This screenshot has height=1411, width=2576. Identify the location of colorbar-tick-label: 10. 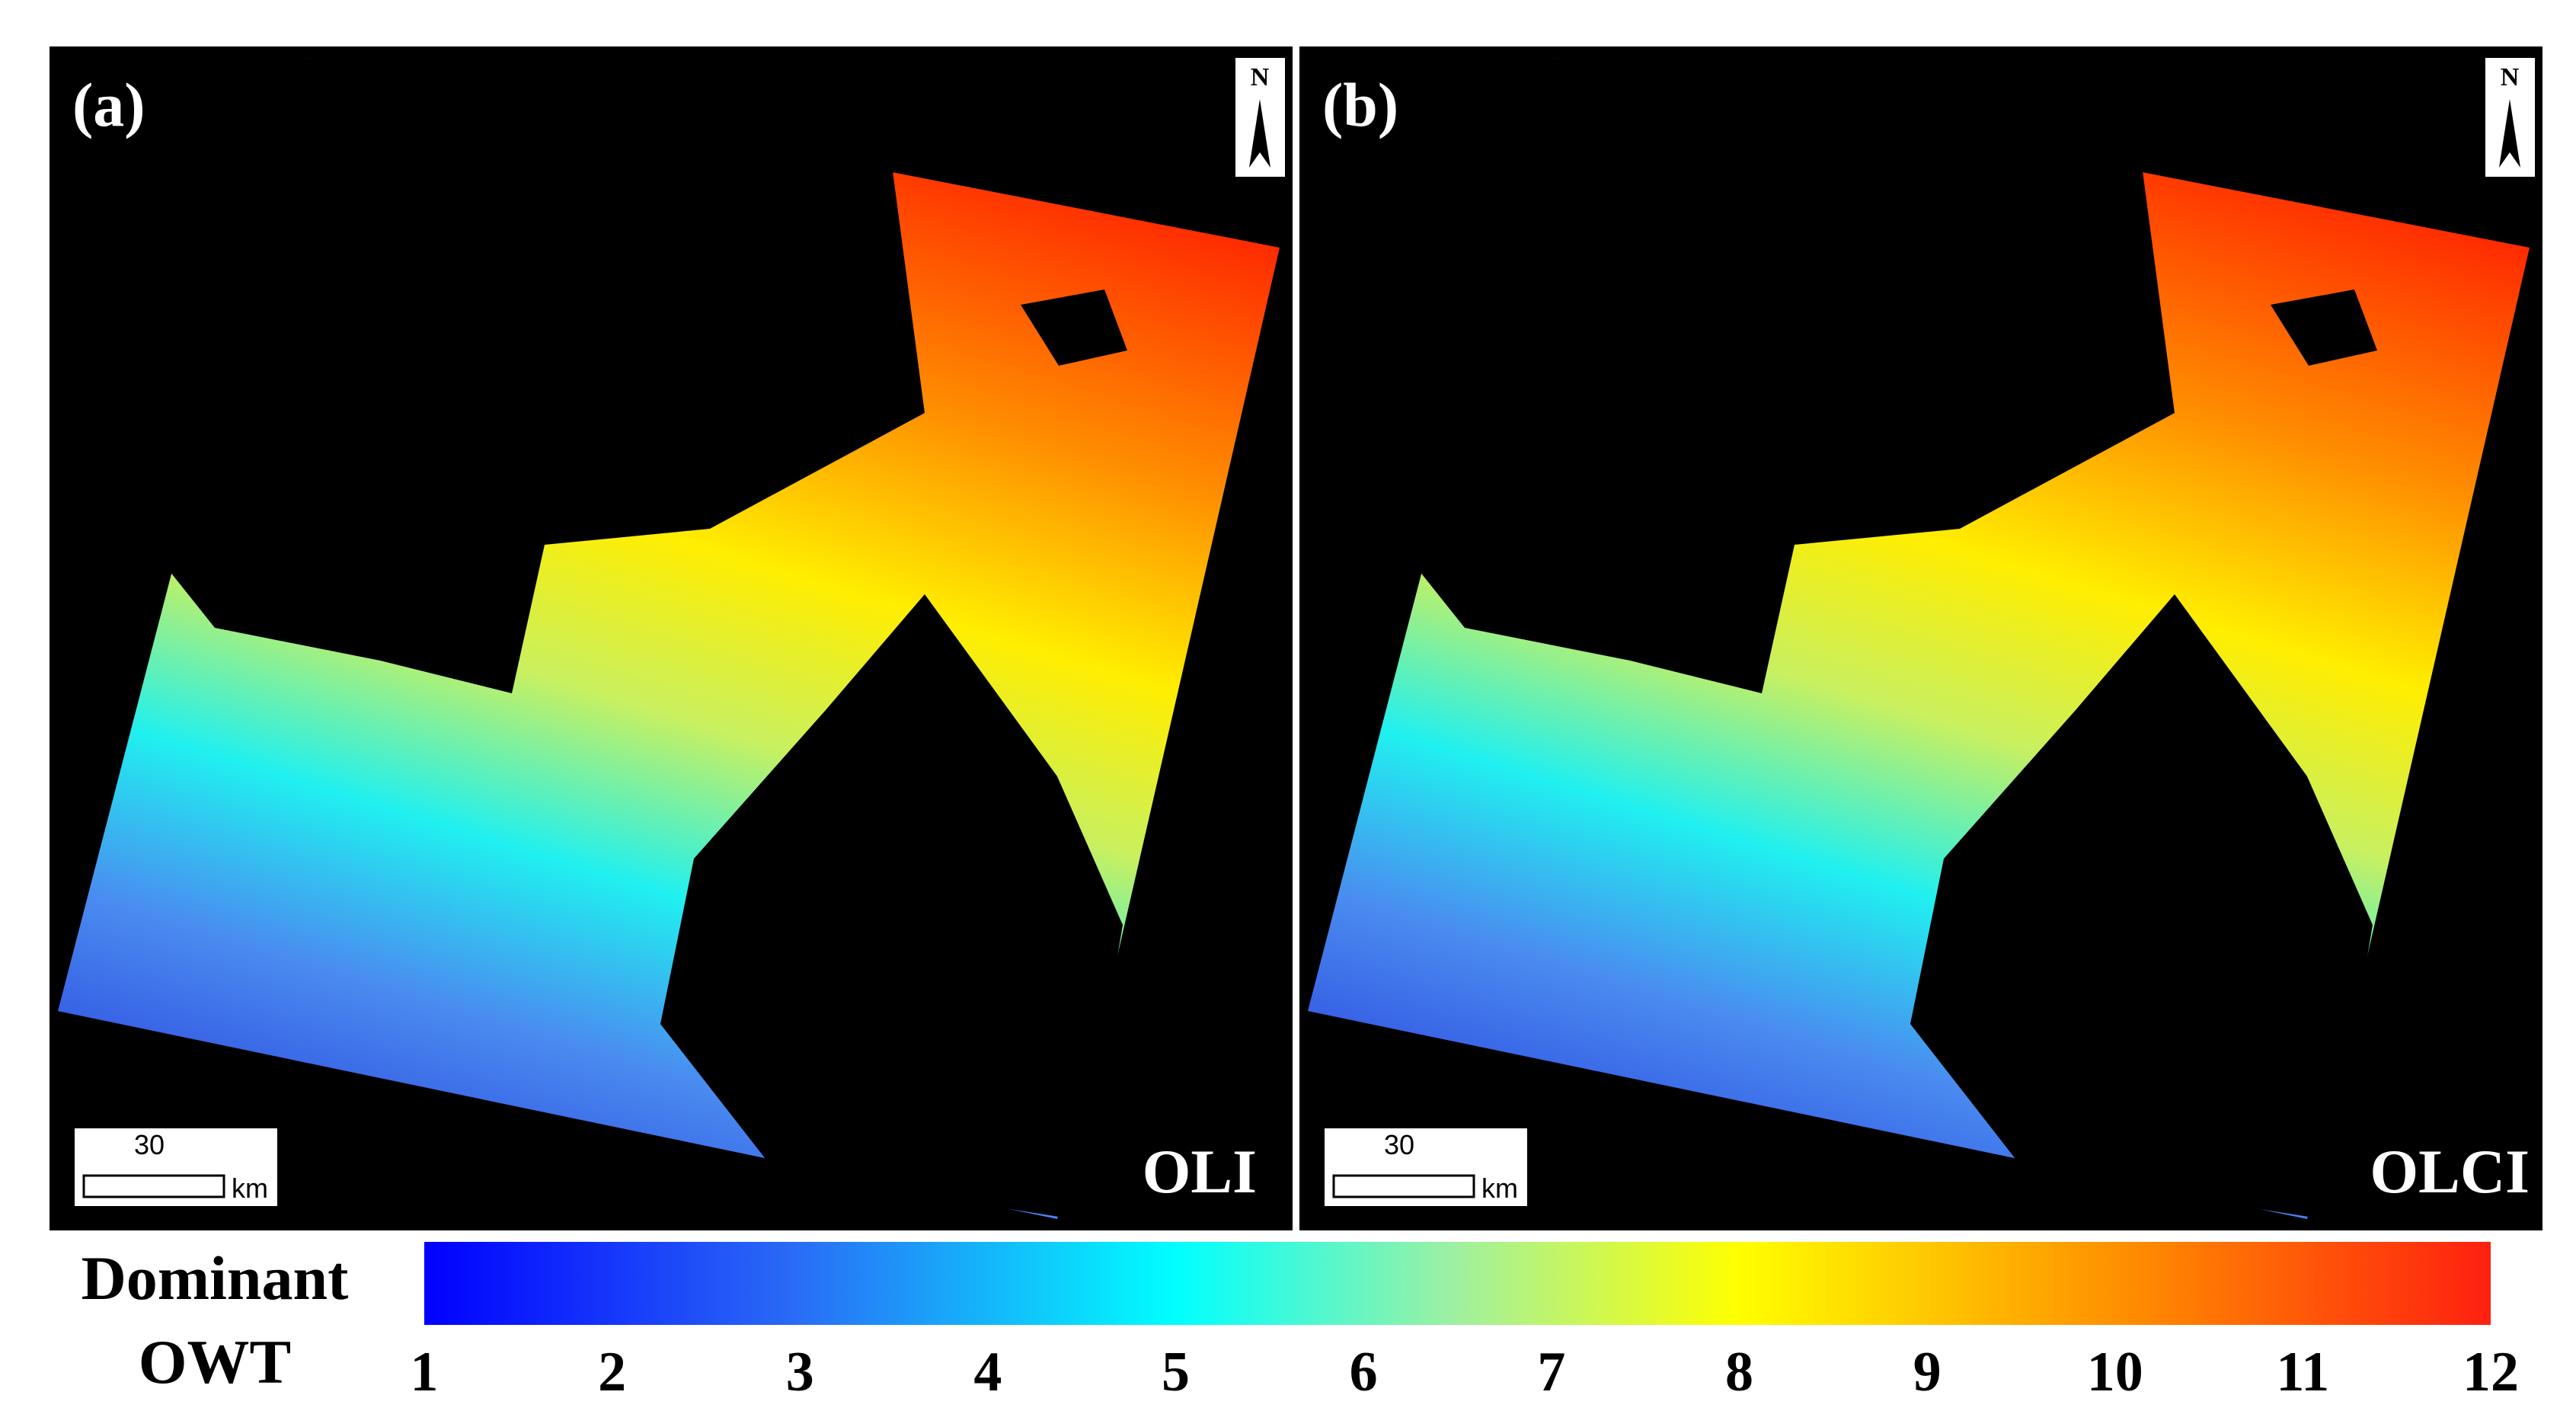
(2115, 1372).